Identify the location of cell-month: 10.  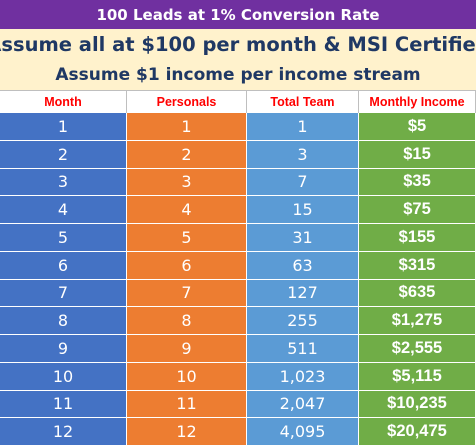
(63, 376).